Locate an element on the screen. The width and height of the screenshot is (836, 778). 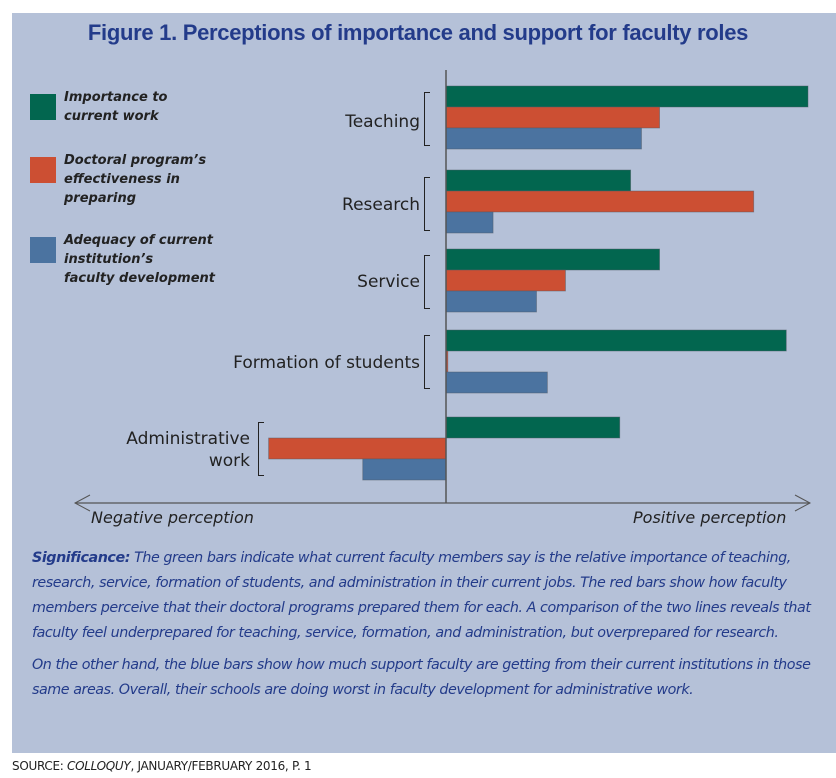
arrow-right-icon is located at coordinates (803, 503).